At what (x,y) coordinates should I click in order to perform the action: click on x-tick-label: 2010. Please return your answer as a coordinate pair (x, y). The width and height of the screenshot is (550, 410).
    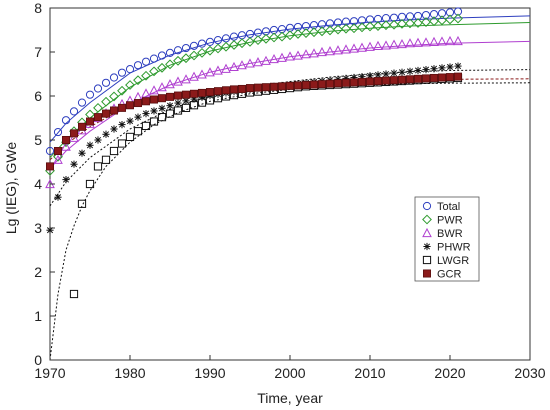
    Looking at the image, I should click on (369, 373).